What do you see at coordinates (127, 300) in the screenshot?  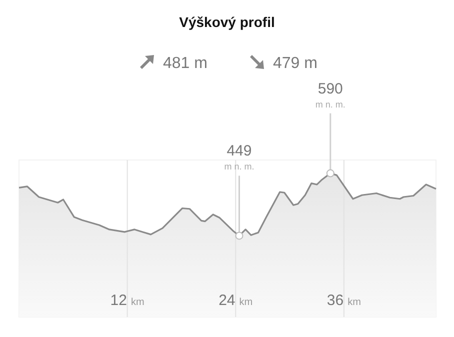 I see `x-tick-label: 12 km` at bounding box center [127, 300].